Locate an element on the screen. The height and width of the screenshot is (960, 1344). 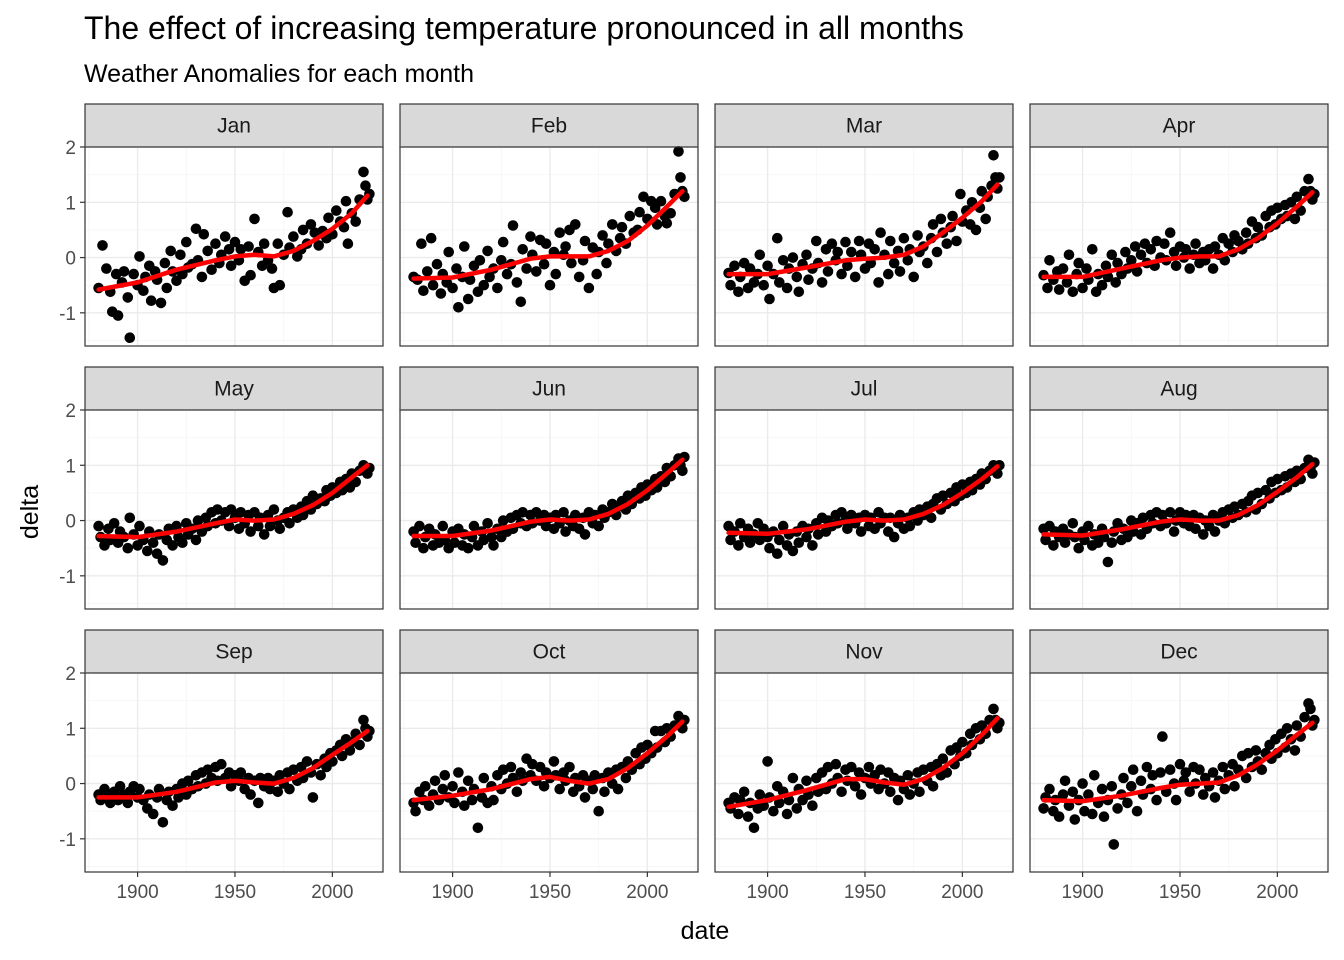
facet-panel-nov: Nov 1900 1950 2000 is located at coordinates (864, 766).